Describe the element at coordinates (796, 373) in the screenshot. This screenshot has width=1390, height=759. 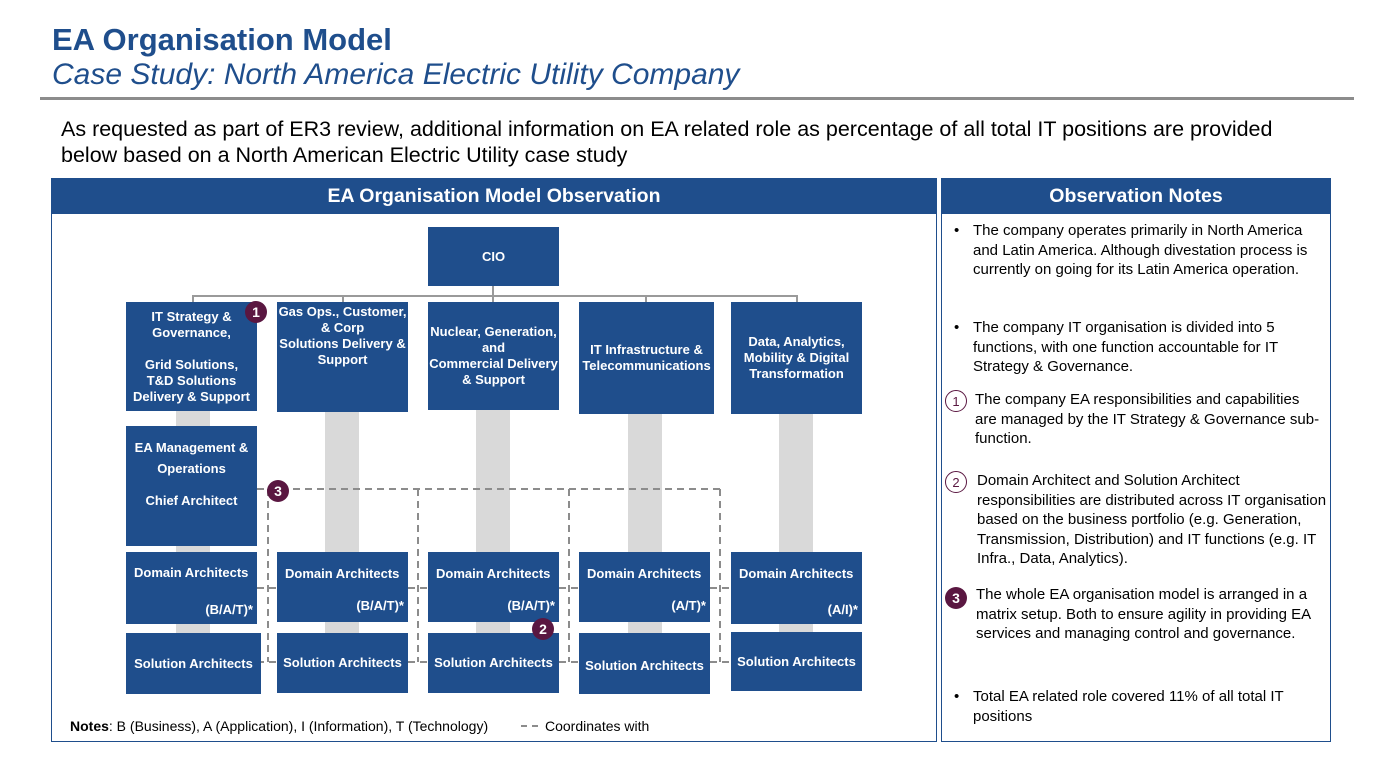
I see `function-line: Transformation` at that location.